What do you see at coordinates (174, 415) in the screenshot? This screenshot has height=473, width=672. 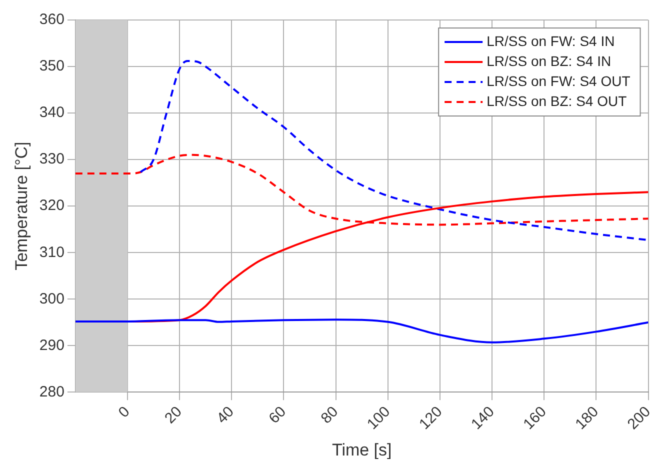 I see `x-tick-label: 20` at bounding box center [174, 415].